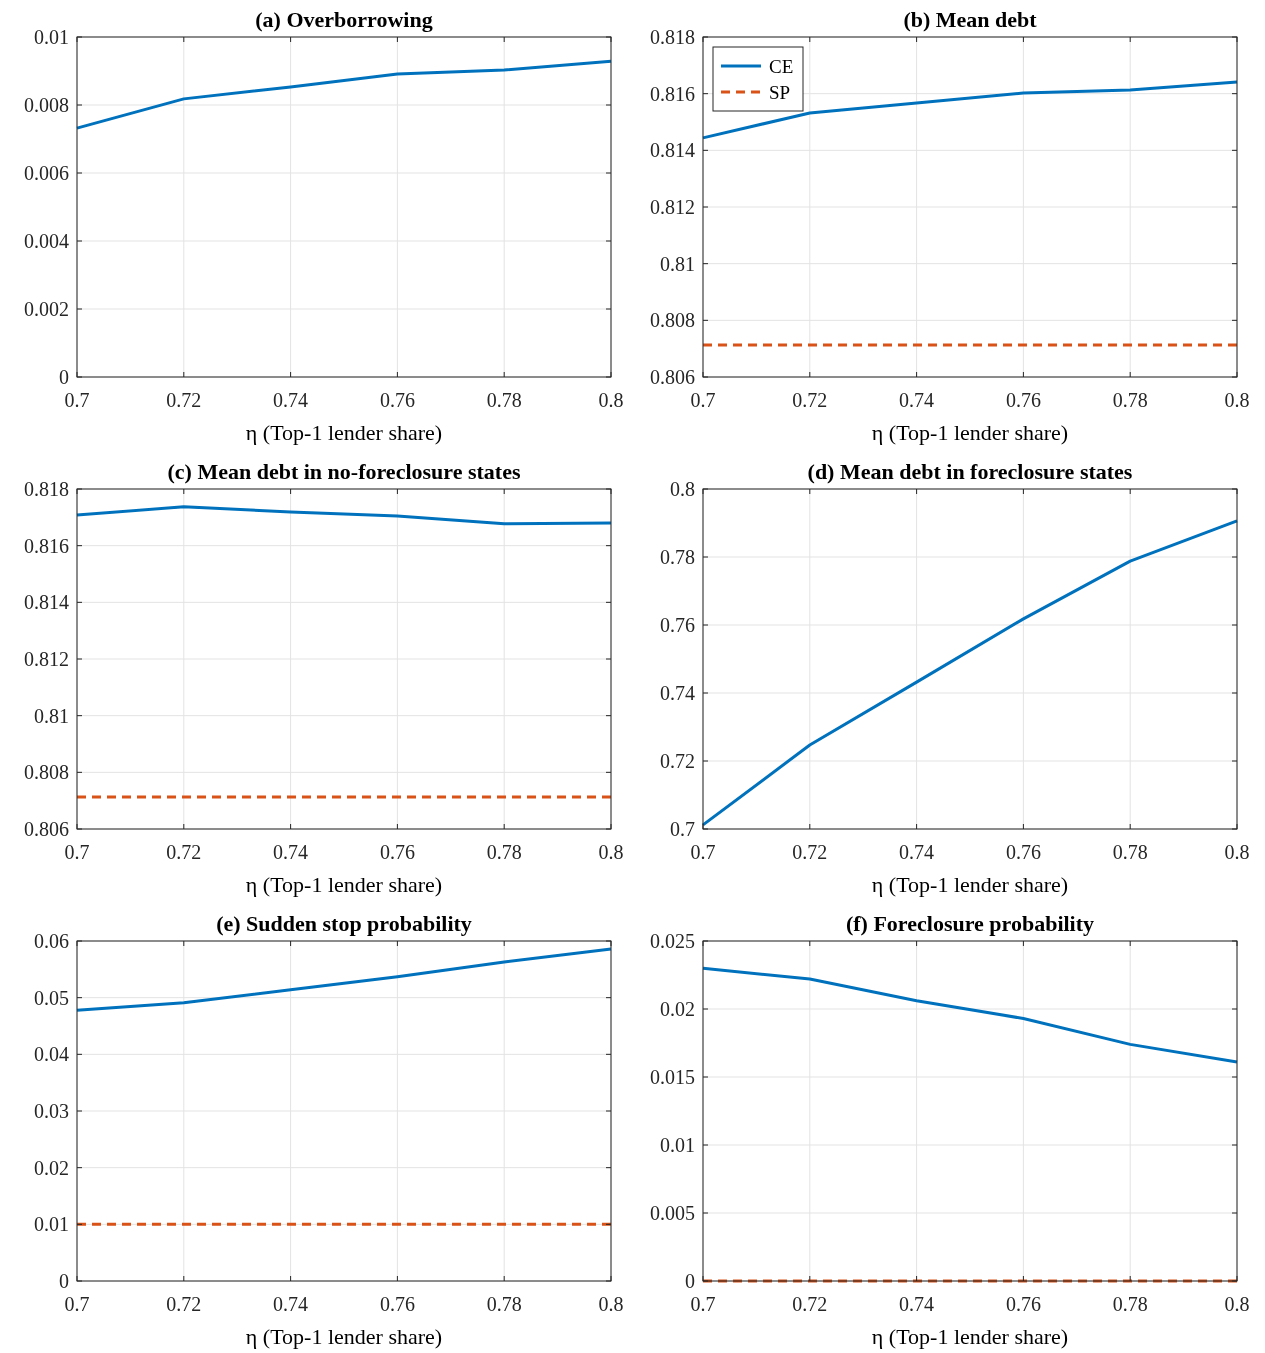  I want to click on y-tick-label: 0.008, so click(46, 105).